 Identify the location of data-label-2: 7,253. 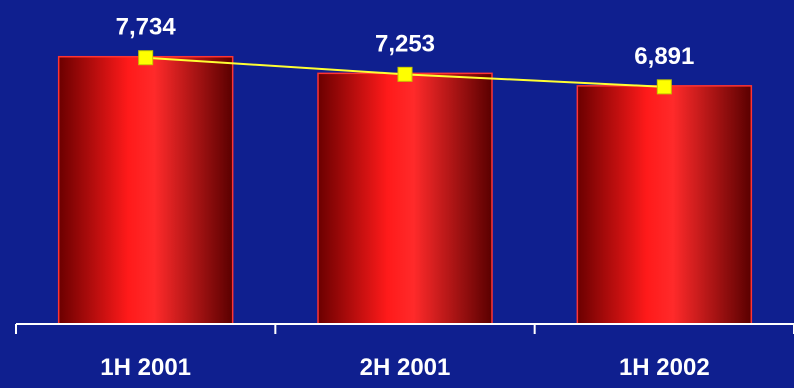
(405, 43).